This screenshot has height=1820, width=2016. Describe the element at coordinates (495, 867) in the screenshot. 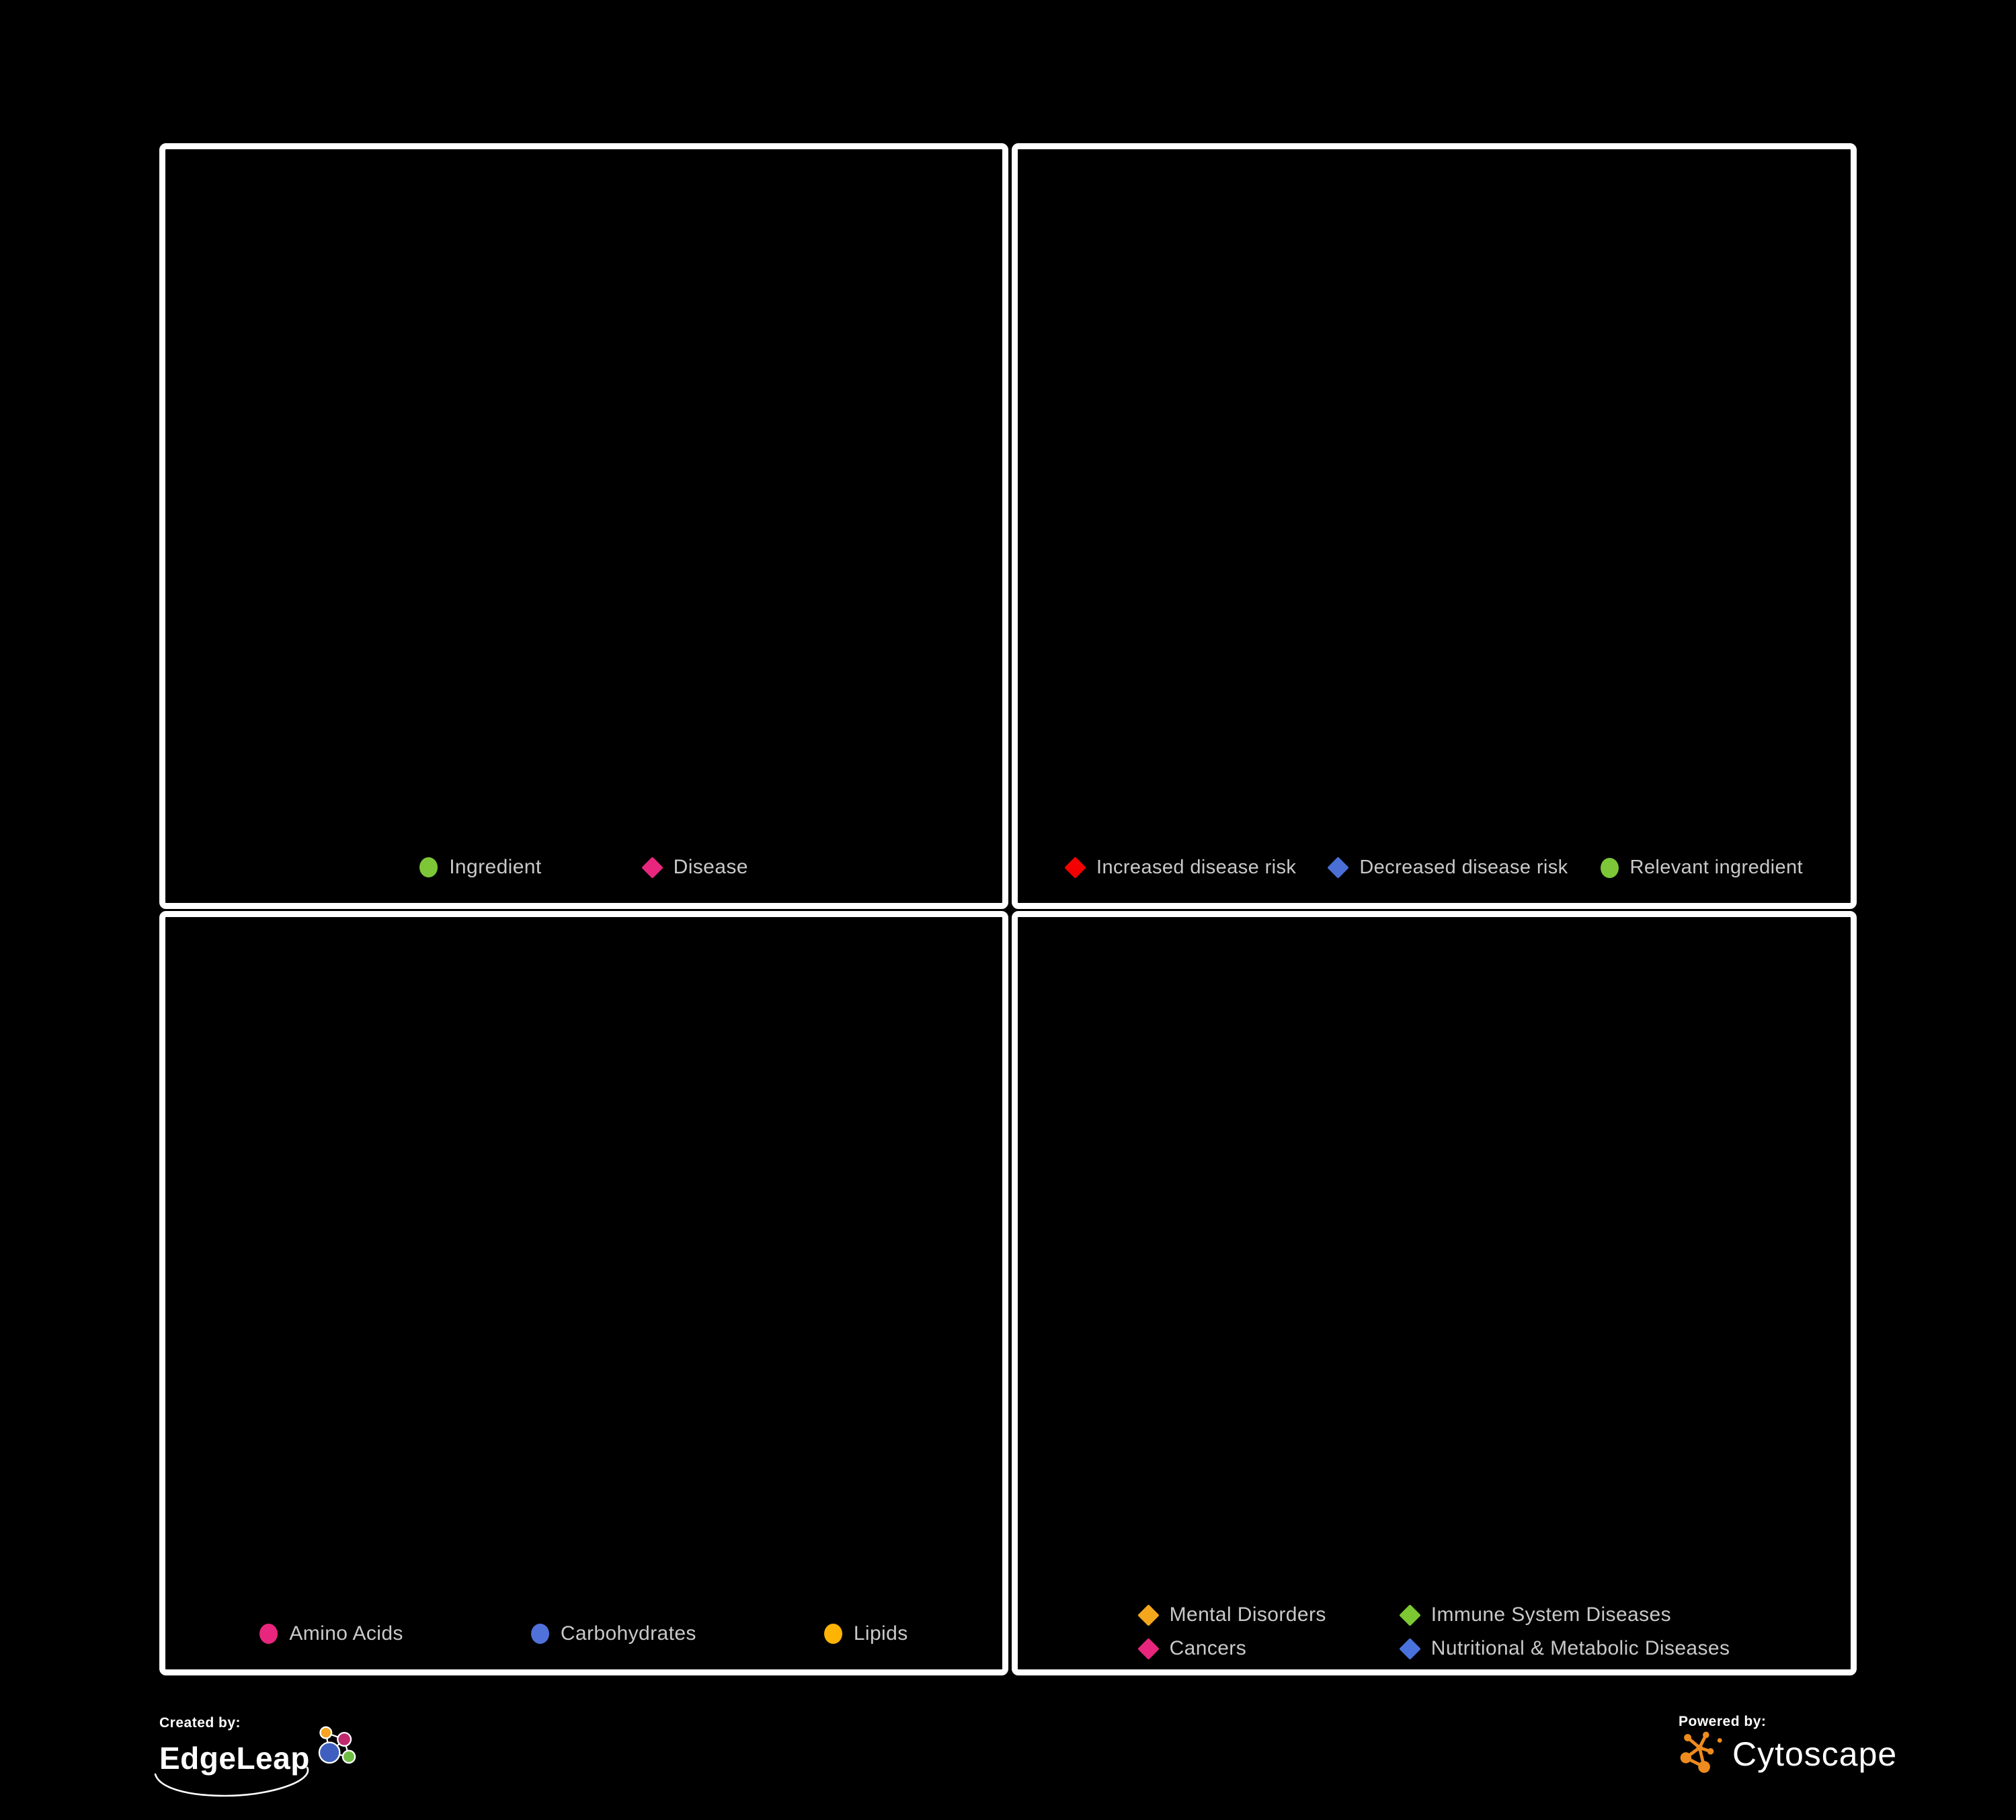

I see `legend-label: Ingredient` at that location.